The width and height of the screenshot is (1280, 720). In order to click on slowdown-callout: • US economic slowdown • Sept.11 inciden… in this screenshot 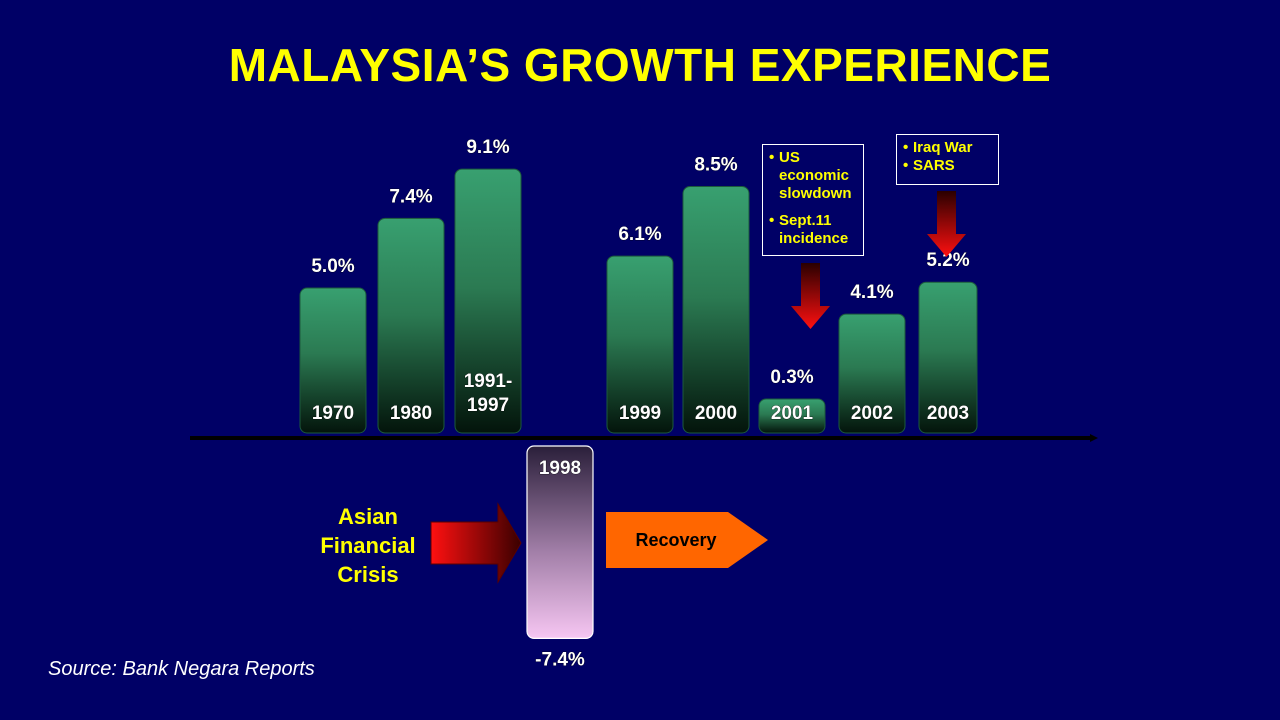, I will do `click(813, 200)`.